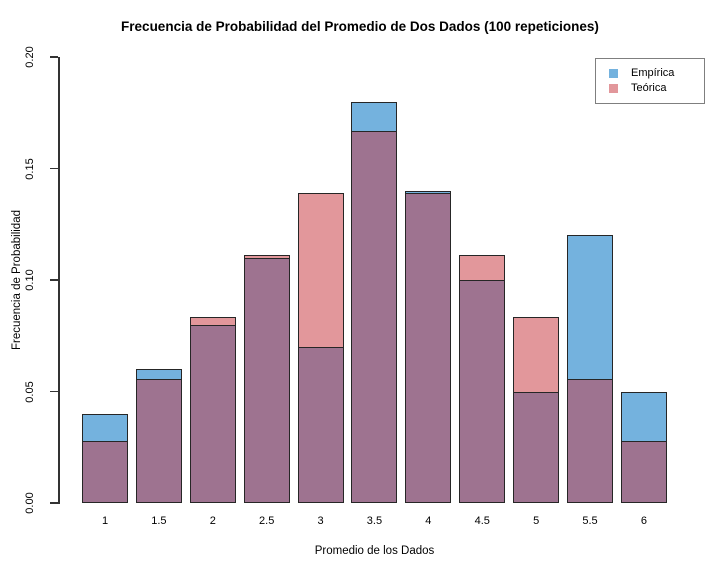  Describe the element at coordinates (428, 521) in the screenshot. I see `x-tick-label: 4` at that location.